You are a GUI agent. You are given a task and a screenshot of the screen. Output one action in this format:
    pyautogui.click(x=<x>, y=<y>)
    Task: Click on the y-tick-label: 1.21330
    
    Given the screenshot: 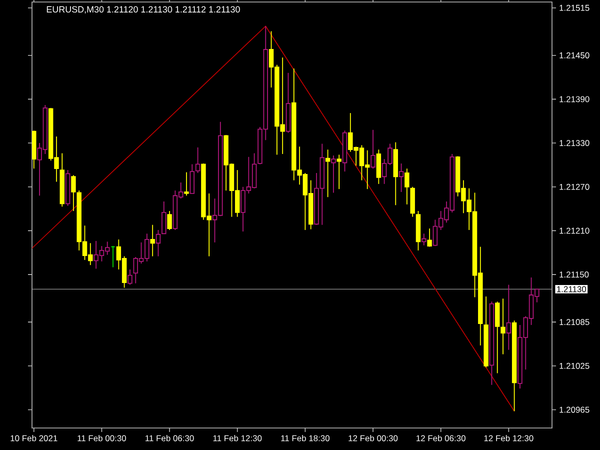 What is the action you would take?
    pyautogui.click(x=575, y=143)
    